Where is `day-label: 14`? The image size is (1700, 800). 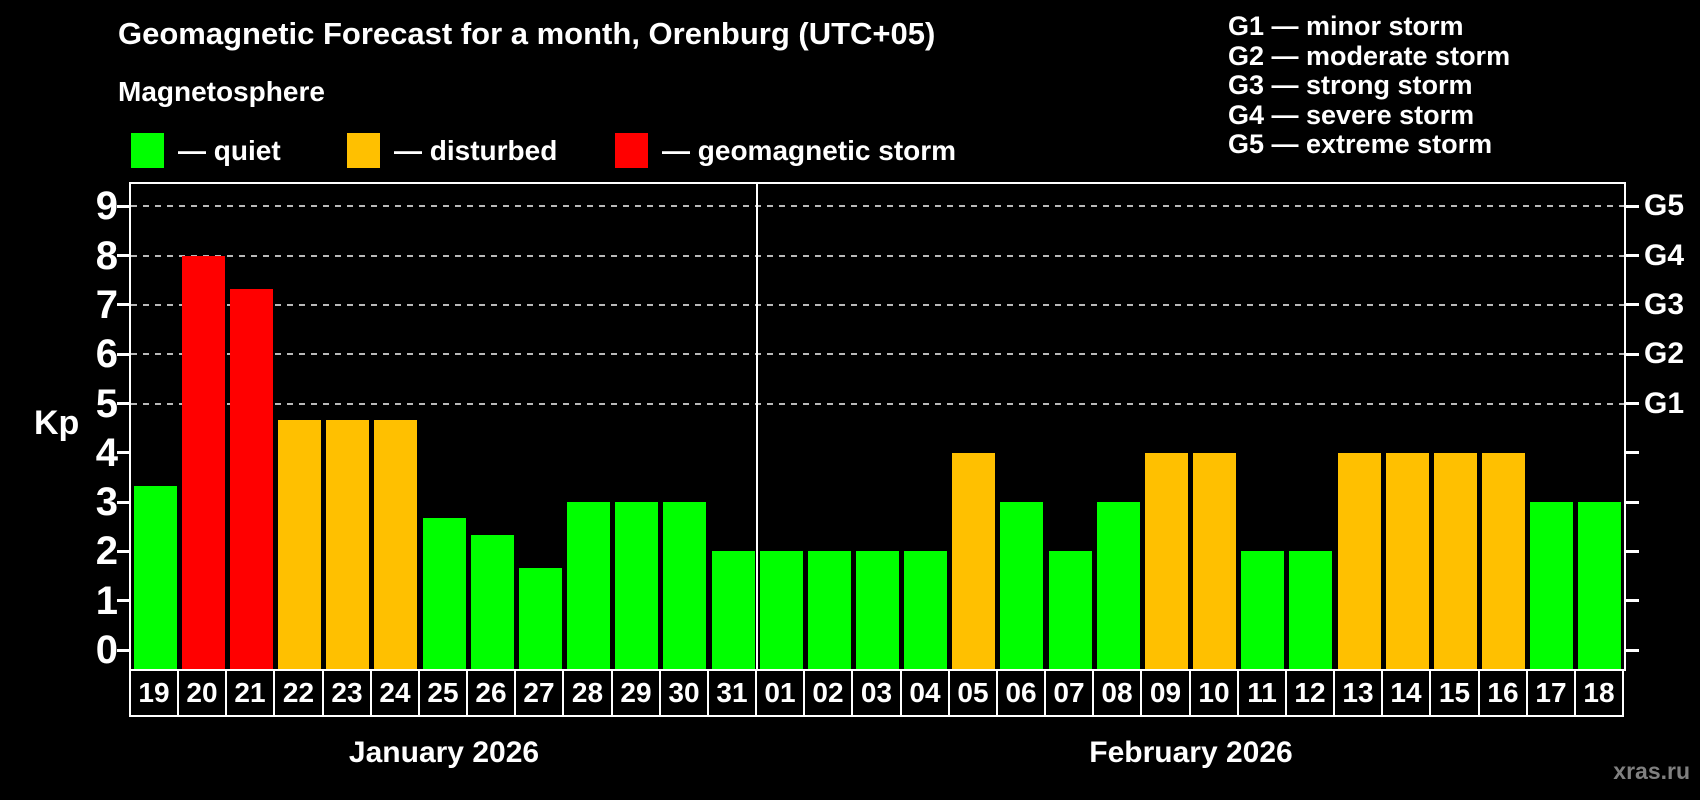
day-label: 14 is located at coordinates (1406, 693).